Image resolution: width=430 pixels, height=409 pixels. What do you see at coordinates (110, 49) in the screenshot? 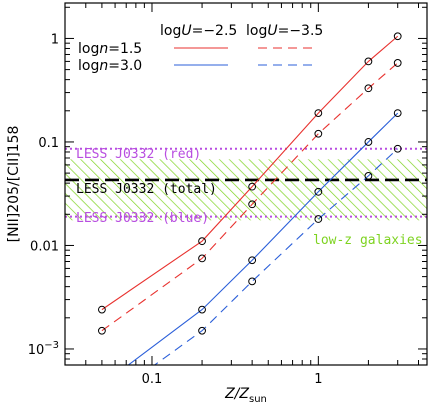
I see `legend-row-label-1: logn=1.5` at bounding box center [110, 49].